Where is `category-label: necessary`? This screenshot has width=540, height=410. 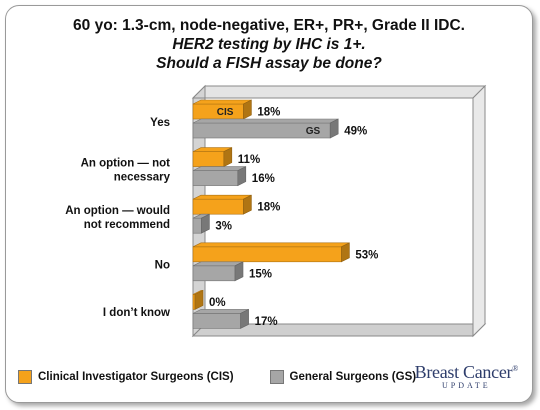 category-label: necessary is located at coordinates (142, 177).